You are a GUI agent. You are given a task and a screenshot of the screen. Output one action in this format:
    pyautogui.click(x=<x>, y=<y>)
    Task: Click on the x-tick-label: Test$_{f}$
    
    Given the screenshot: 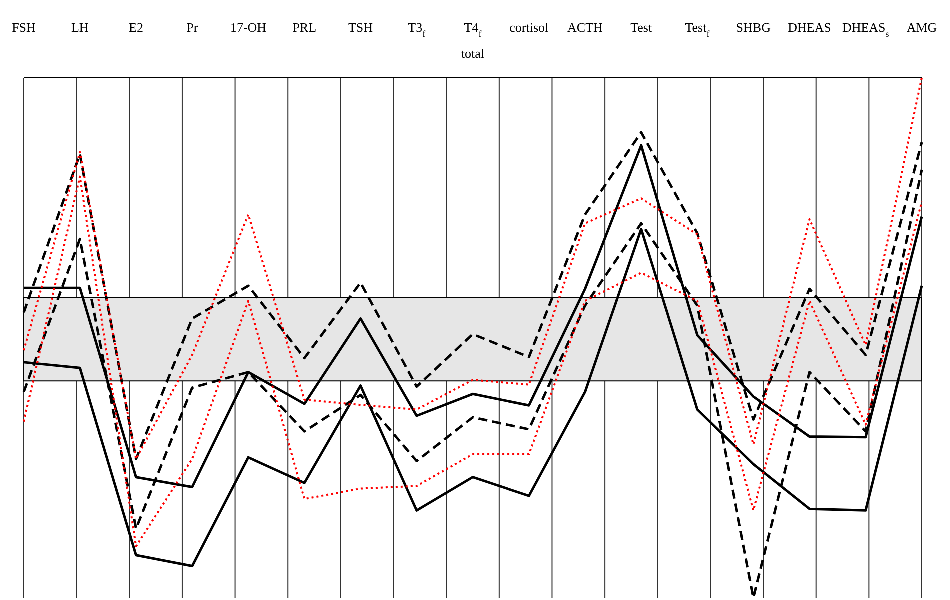 What is the action you would take?
    pyautogui.click(x=697, y=29)
    